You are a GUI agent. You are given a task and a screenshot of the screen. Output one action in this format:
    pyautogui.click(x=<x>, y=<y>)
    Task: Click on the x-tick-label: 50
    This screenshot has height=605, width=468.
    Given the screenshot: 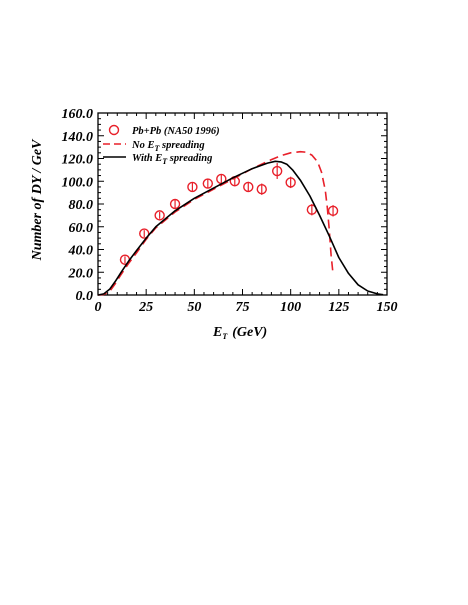 What is the action you would take?
    pyautogui.click(x=194, y=307)
    